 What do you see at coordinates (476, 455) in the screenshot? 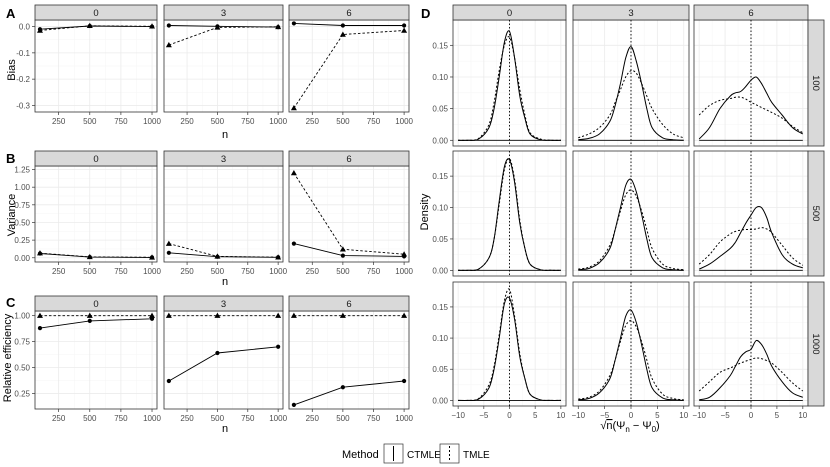
I see `legend-label-tmle: TMLE` at bounding box center [476, 455].